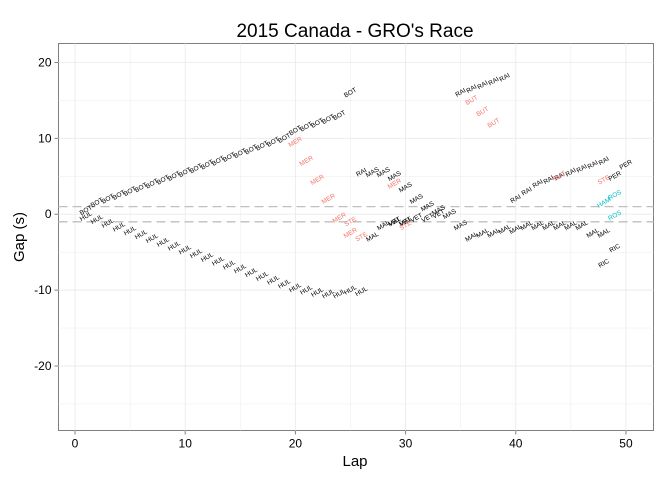 The height and width of the screenshot is (480, 672). I want to click on y-tick-label: -10, so click(43, 290).